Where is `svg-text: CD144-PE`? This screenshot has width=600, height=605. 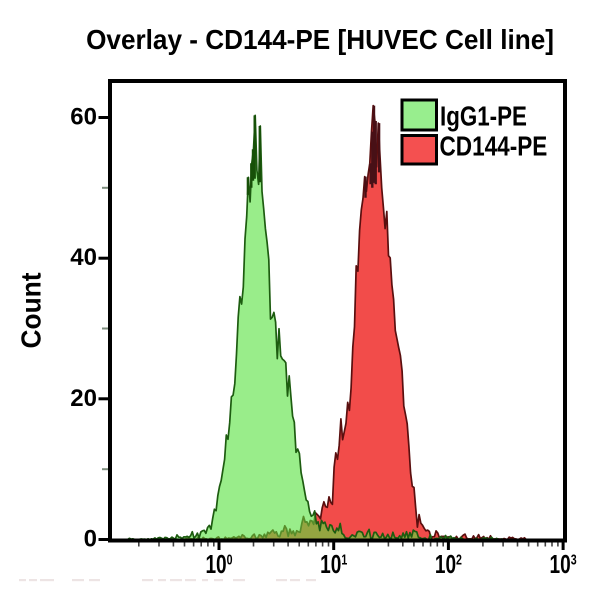 svg-text: CD144-PE is located at coordinates (494, 146).